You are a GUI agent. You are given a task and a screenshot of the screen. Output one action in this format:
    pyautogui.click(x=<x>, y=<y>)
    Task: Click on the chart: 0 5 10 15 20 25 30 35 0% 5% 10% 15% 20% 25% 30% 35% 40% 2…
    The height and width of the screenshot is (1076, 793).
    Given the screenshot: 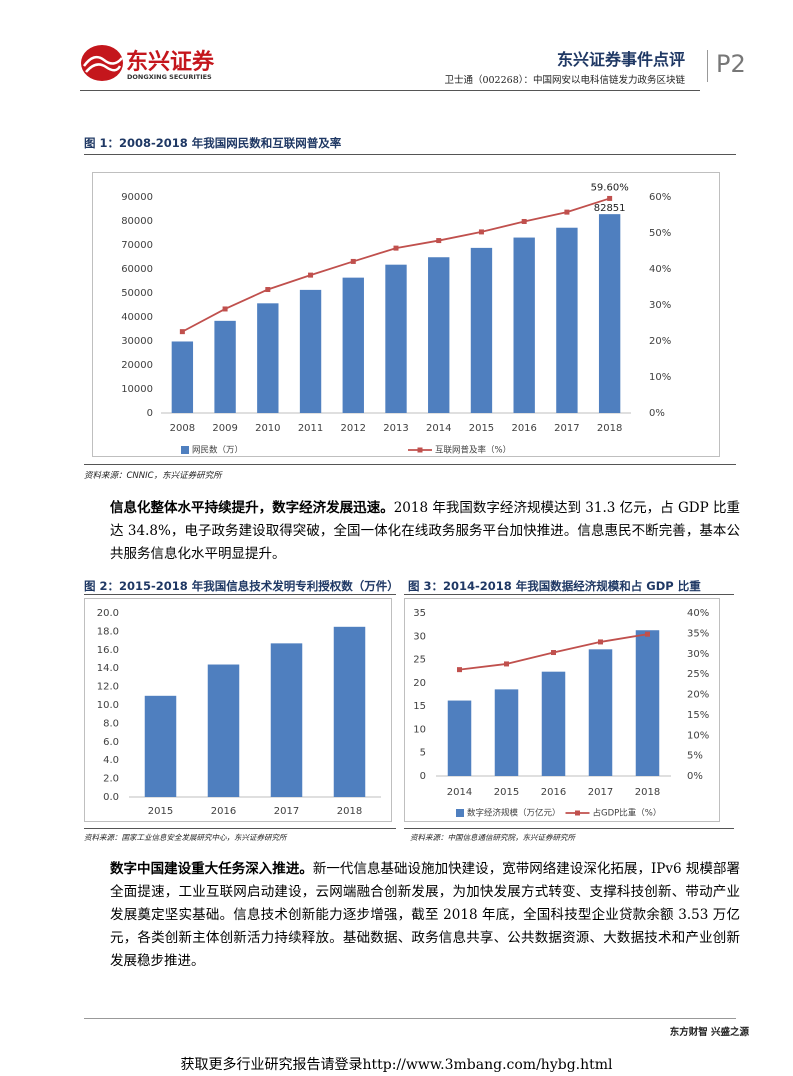 What is the action you would take?
    pyautogui.click(x=561, y=713)
    